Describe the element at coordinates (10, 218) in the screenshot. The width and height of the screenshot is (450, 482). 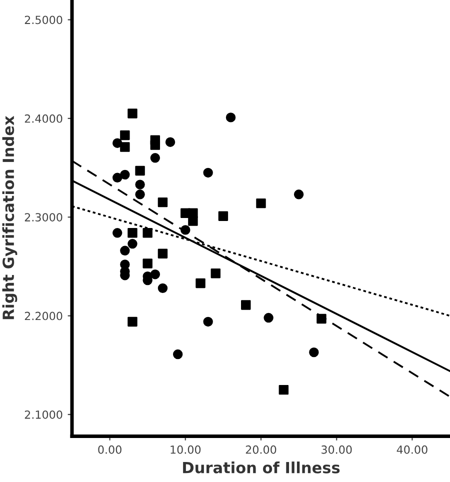
I see `y-axis-title: Right Gyrification Index` at that location.